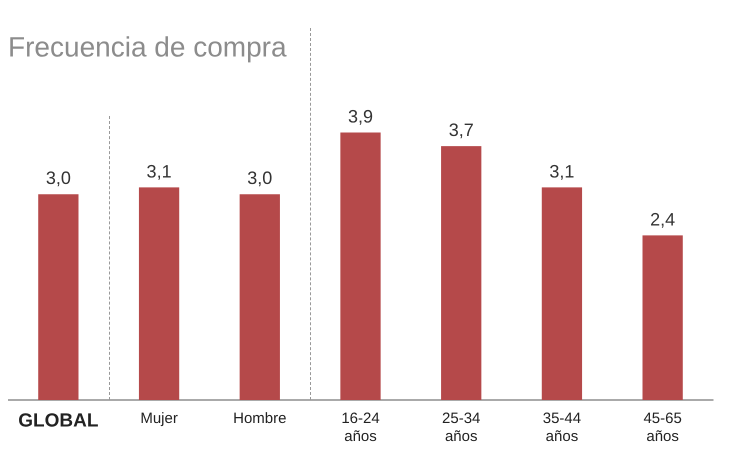 The image size is (731, 464). Describe the element at coordinates (562, 428) in the screenshot. I see `x-tick-label: 35-44 años` at that location.